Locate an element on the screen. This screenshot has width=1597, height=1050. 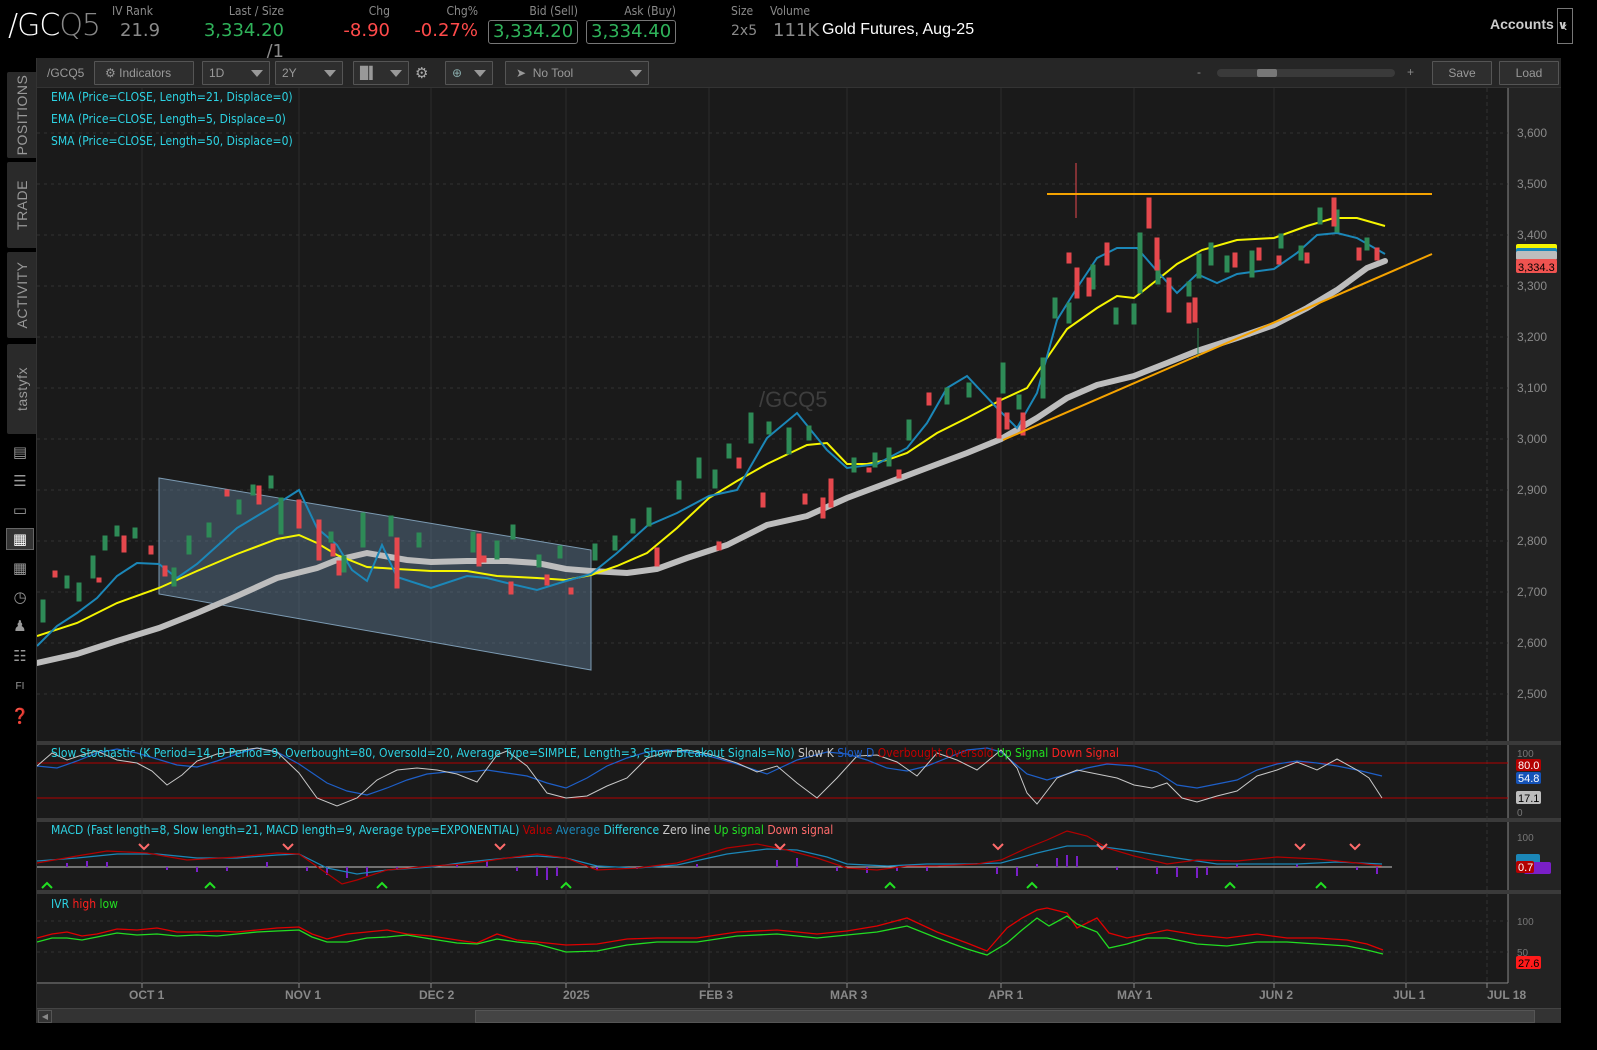
legend-macd-down: Down signal is located at coordinates (800, 830).